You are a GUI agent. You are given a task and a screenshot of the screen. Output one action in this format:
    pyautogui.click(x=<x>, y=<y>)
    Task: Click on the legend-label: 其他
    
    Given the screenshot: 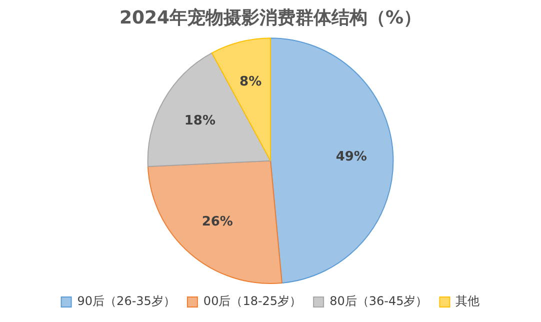 What is the action you would take?
    pyautogui.click(x=468, y=301)
    